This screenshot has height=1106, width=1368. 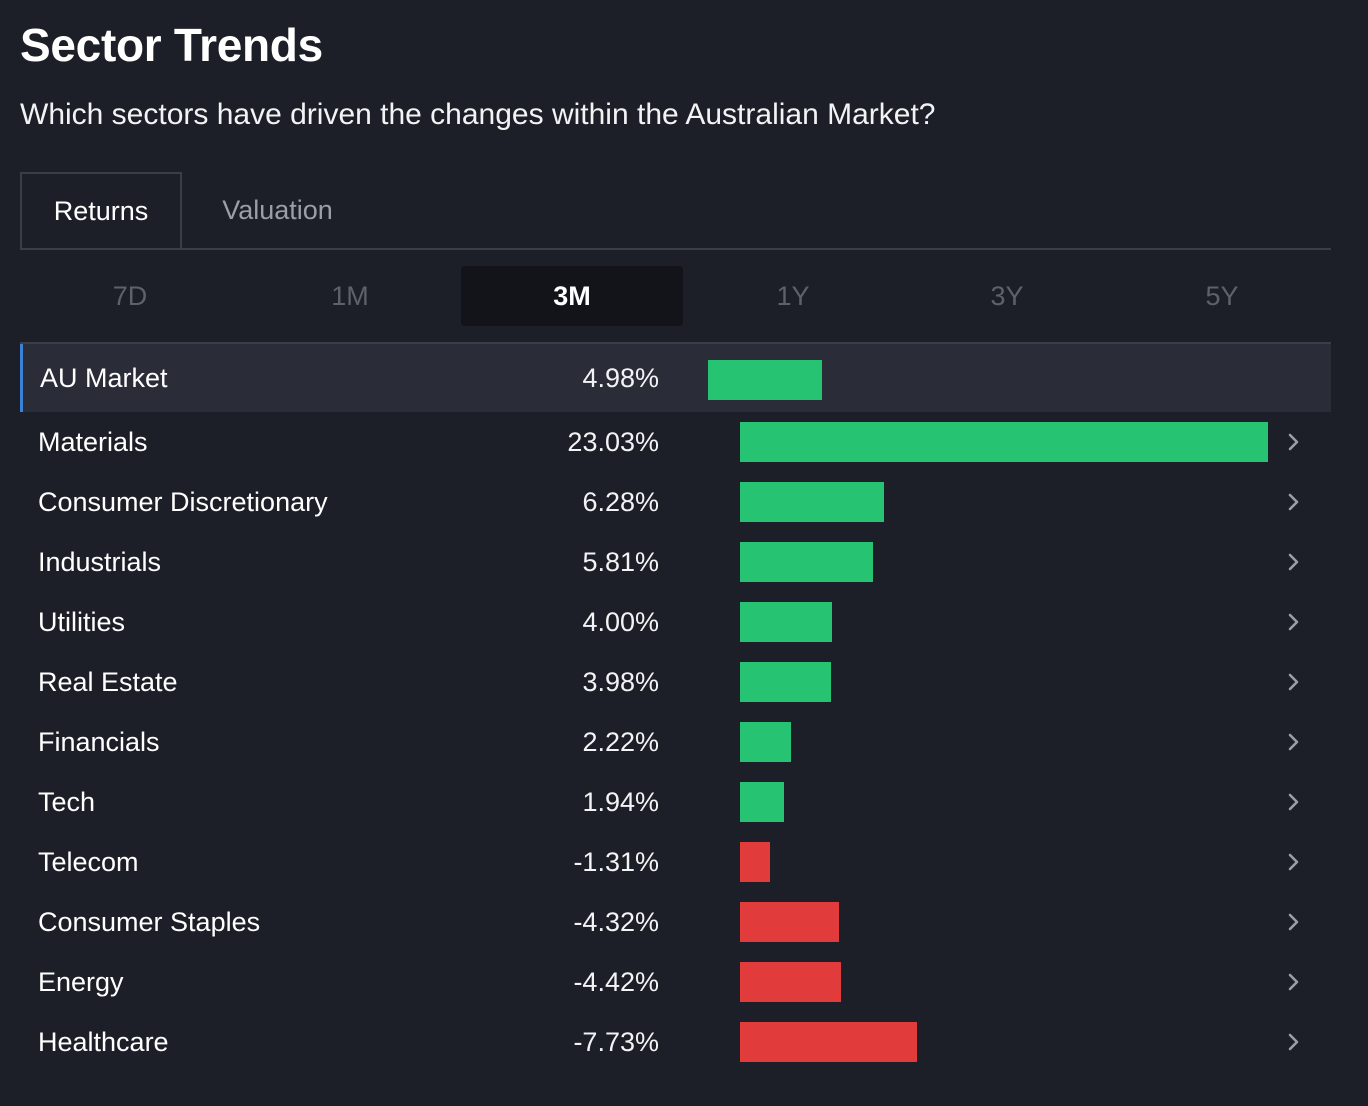 What do you see at coordinates (350, 296) in the screenshot?
I see `period-1m: 1M` at bounding box center [350, 296].